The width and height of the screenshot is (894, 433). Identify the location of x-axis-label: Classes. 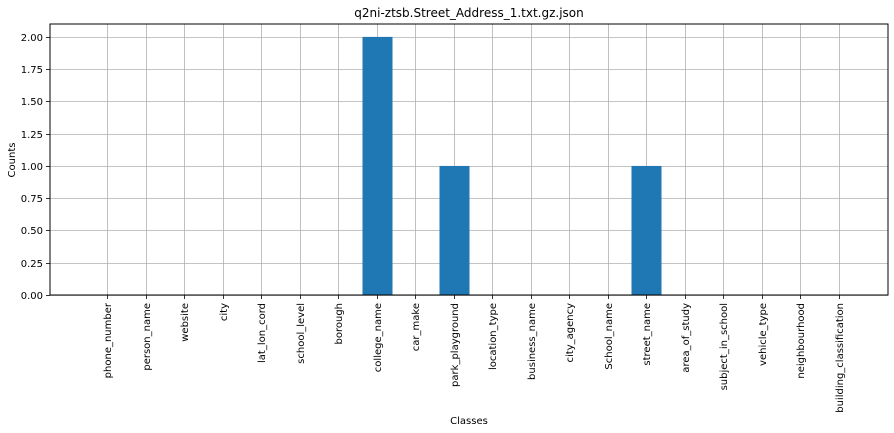
(469, 421).